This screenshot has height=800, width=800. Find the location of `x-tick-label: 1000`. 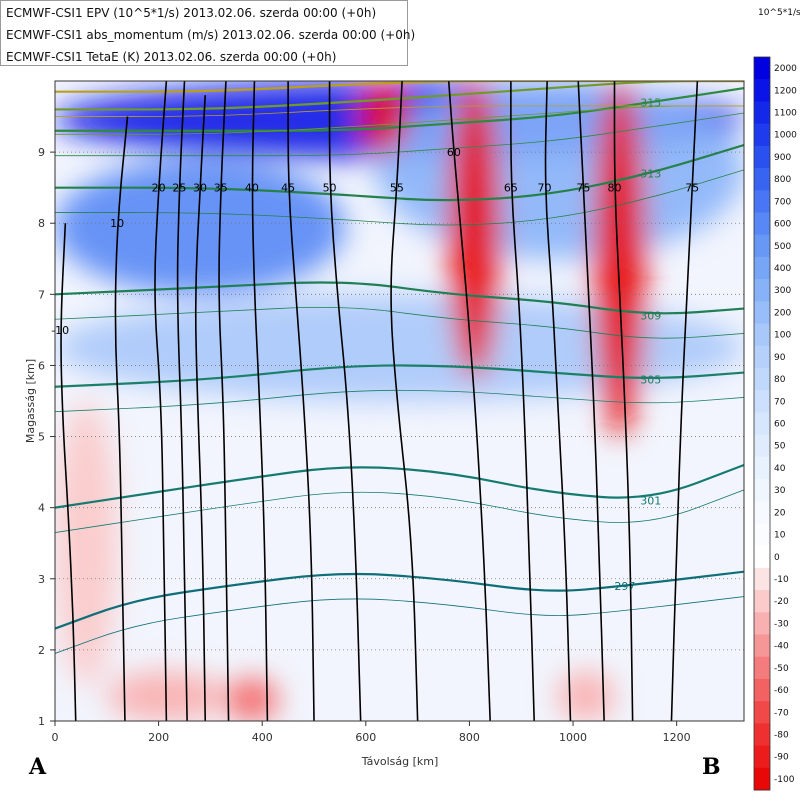

x-tick-label: 1000 is located at coordinates (573, 737).